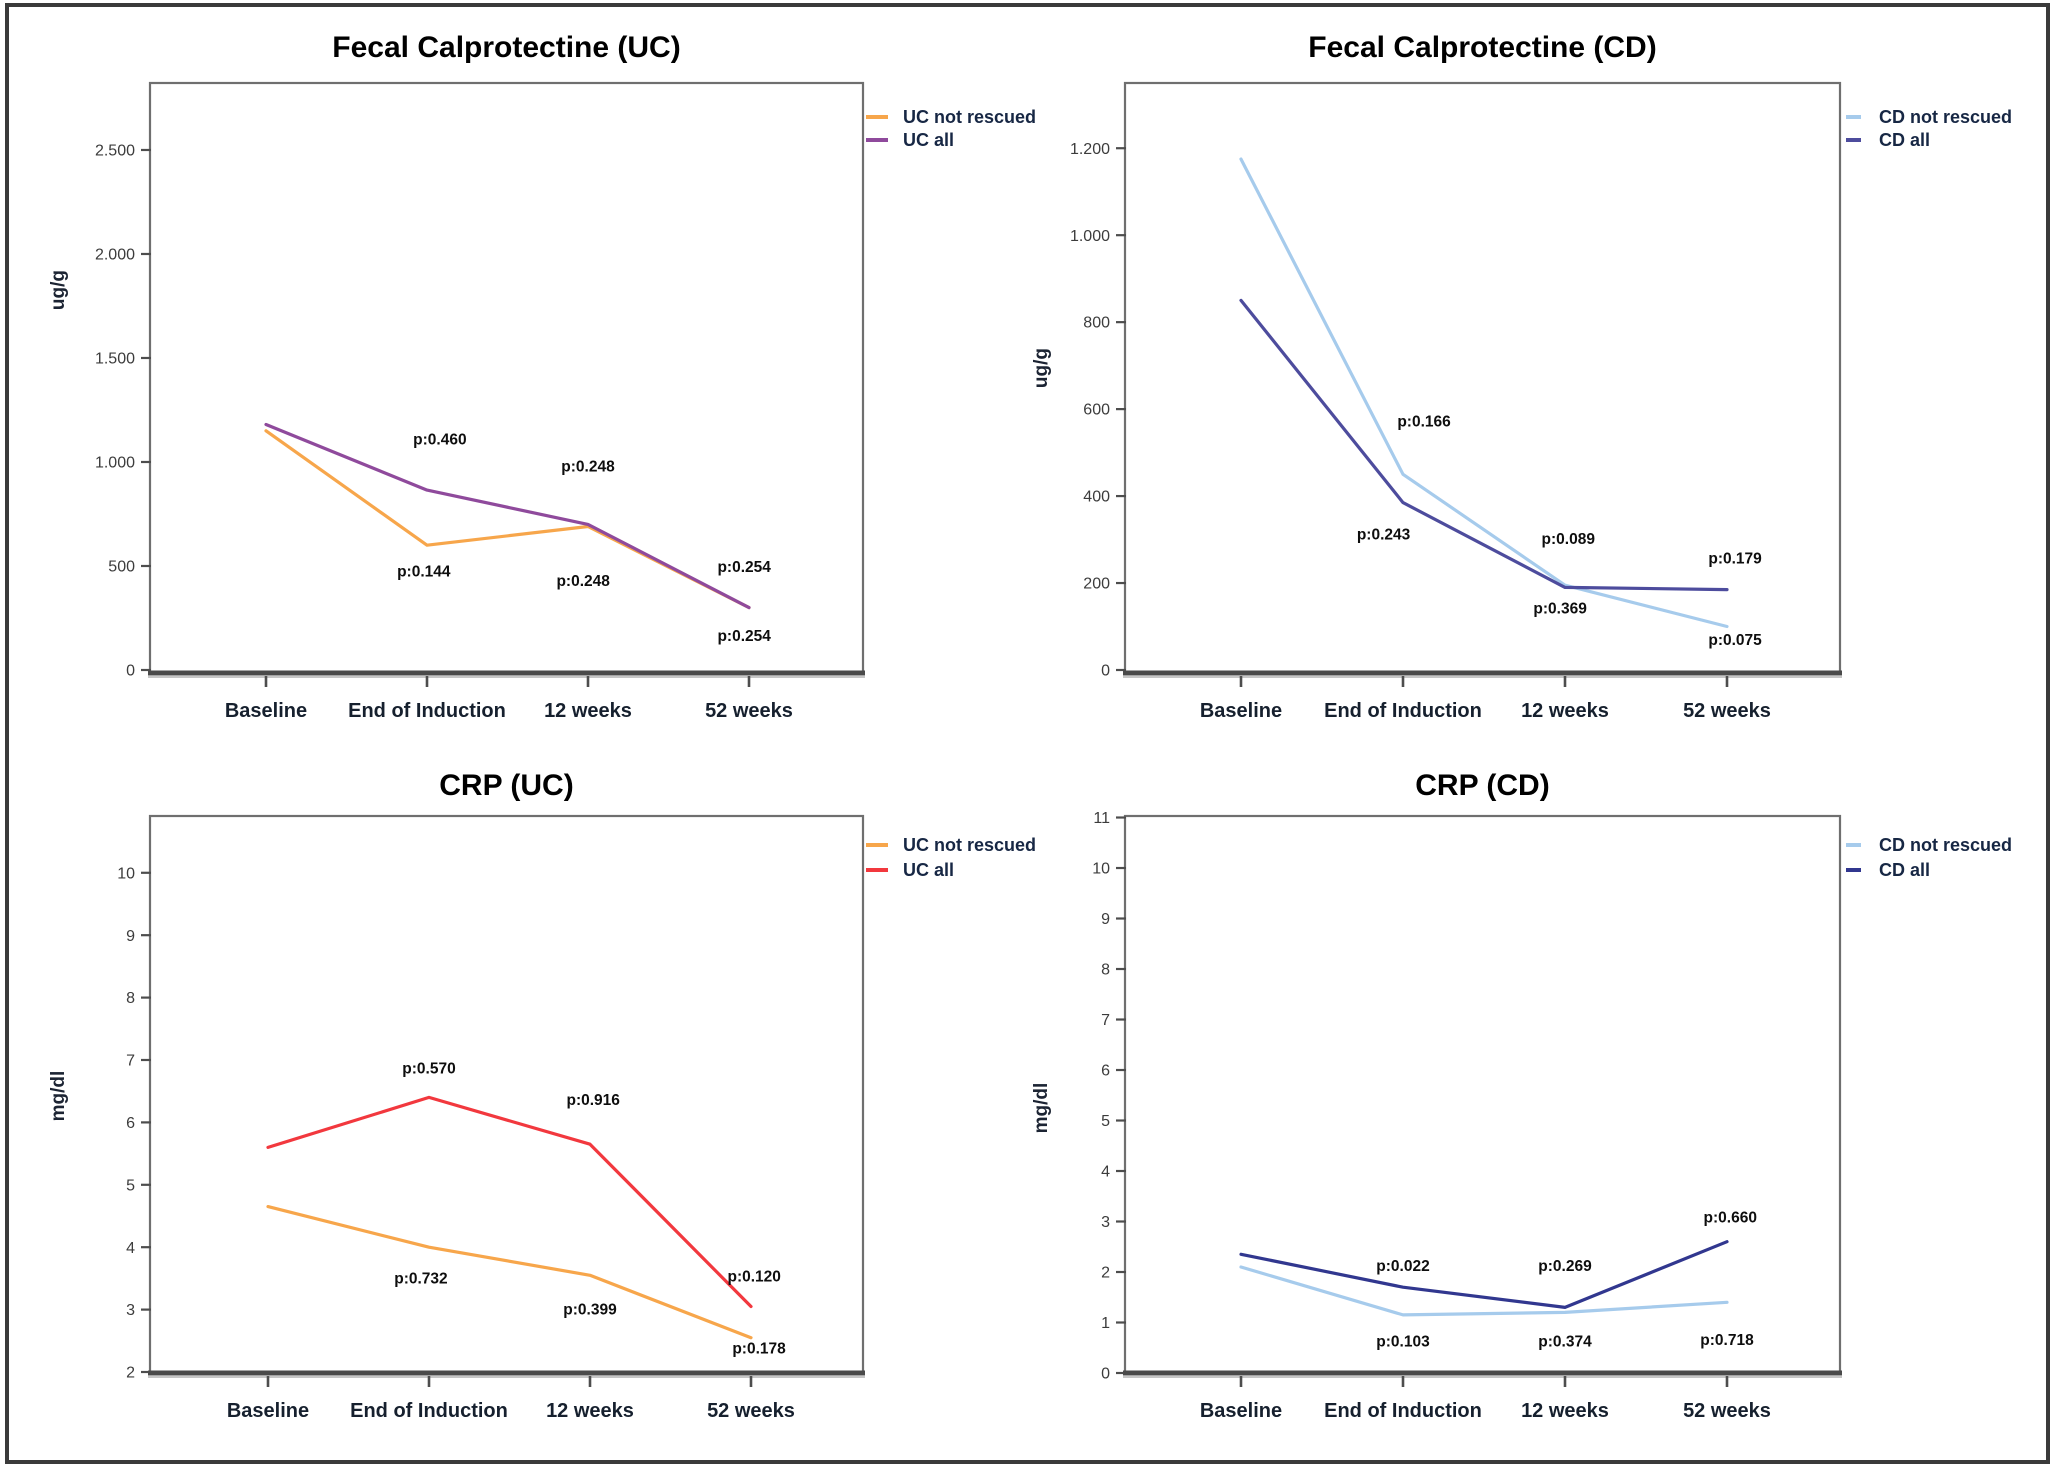 This screenshot has width=2055, height=1474. Describe the element at coordinates (1402, 1266) in the screenshot. I see `crp-cd-p-value-label-0: p:0.022` at that location.